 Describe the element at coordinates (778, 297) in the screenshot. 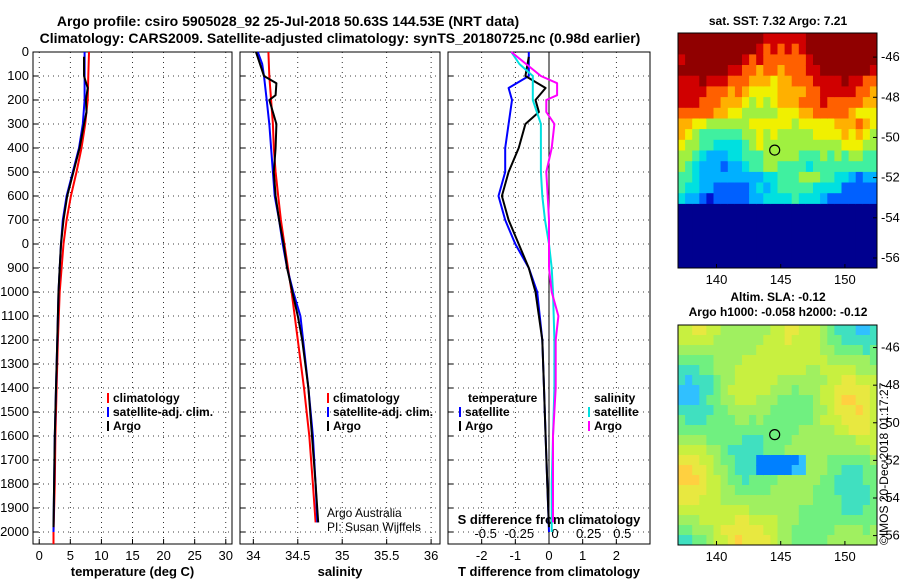

I see `sla-map-title-line1: Altim. SLA: -0.12` at that location.